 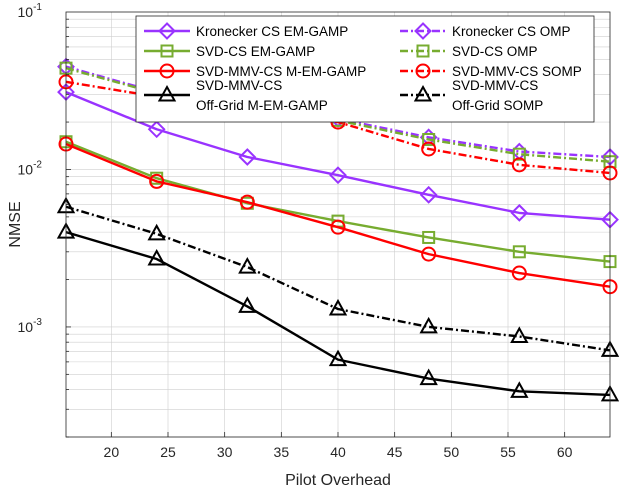 What do you see at coordinates (282, 452) in the screenshot?
I see `x-tick-label: 35` at bounding box center [282, 452].